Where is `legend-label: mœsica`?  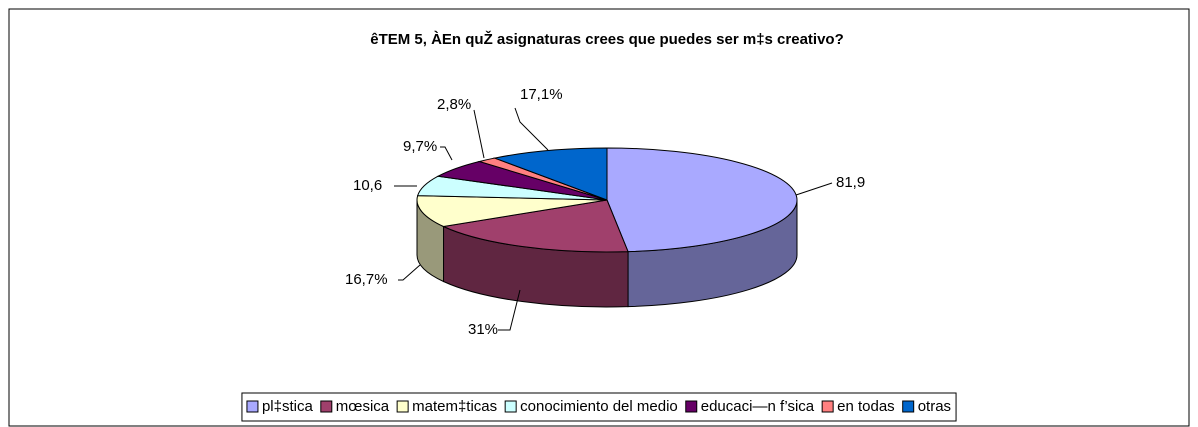
legend-label: mœsica is located at coordinates (363, 406).